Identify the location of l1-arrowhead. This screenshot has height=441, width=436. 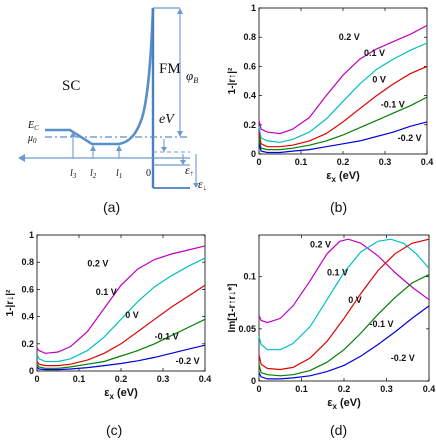
(119, 148).